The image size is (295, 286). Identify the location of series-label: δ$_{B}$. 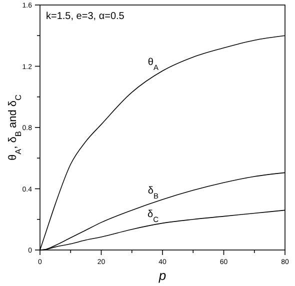
(153, 192).